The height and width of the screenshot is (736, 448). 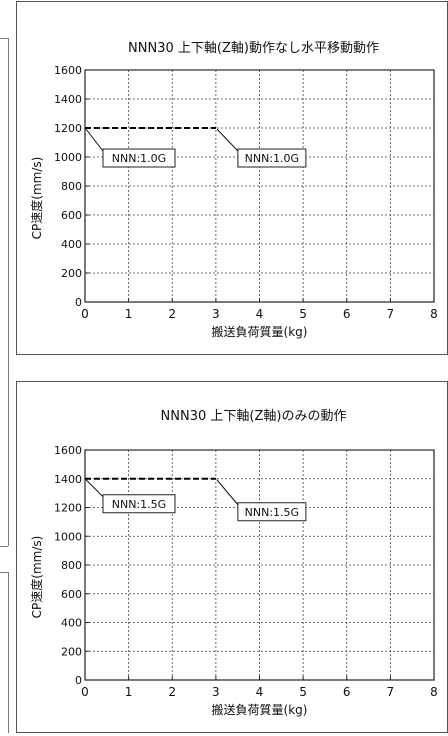 I want to click on chart-title: NNN30 上下軸(Z軸)動作なし水平移動動作, so click(x=253, y=48).